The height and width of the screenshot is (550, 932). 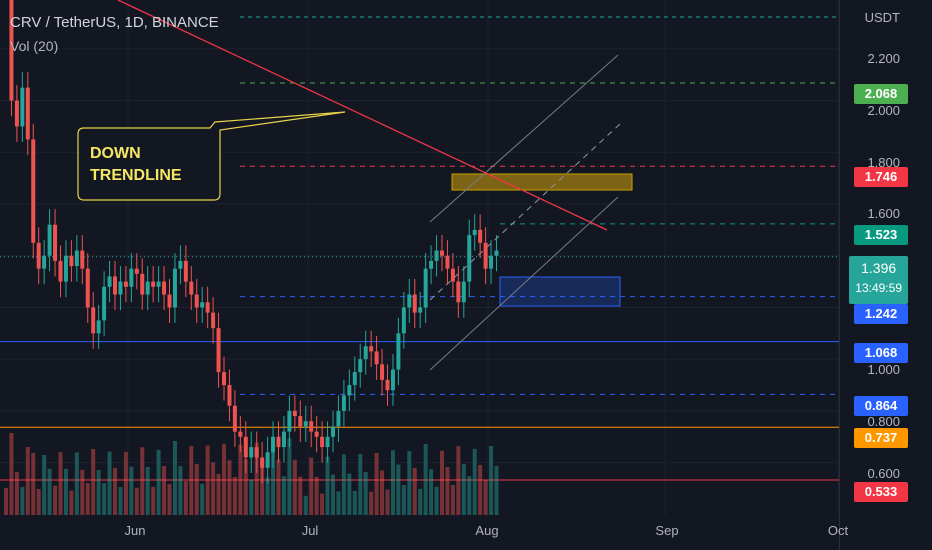 What do you see at coordinates (115, 153) in the screenshot?
I see `annotation-line-1: DOWN` at bounding box center [115, 153].